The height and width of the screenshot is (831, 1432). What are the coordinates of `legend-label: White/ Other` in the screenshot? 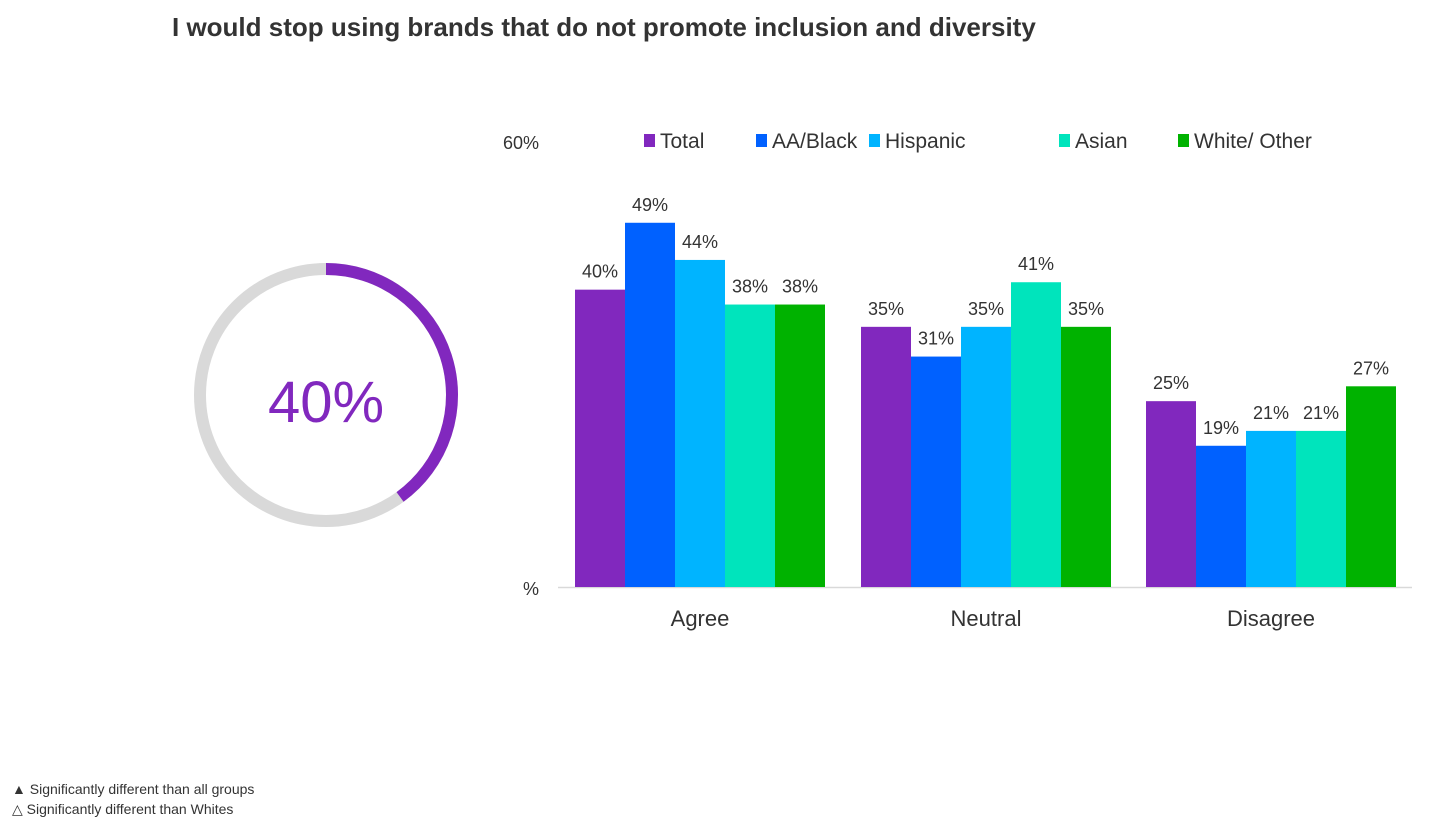 It's located at (1253, 141).